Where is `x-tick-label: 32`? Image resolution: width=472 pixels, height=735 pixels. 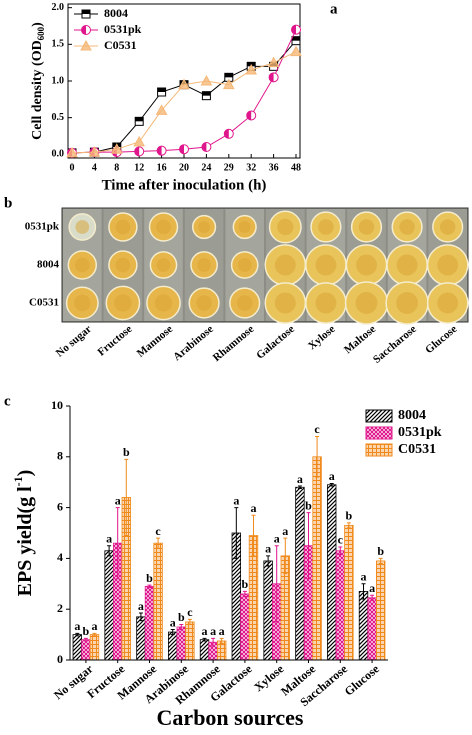
x-tick-label: 32 is located at coordinates (251, 167).